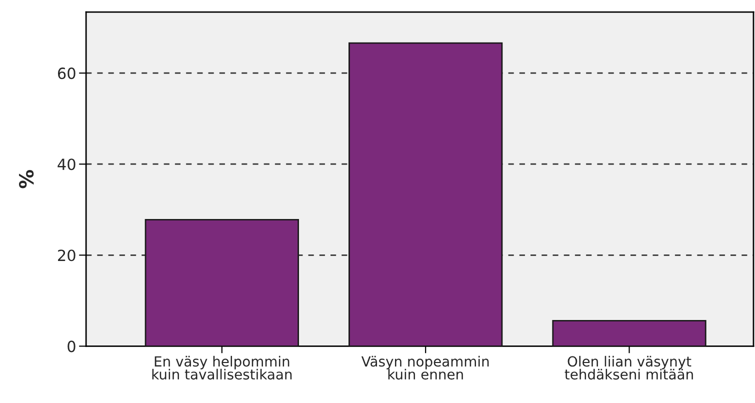  Describe the element at coordinates (425, 368) in the screenshot. I see `x-tick-label: Väsyn nopeammin kuin ennen` at that location.